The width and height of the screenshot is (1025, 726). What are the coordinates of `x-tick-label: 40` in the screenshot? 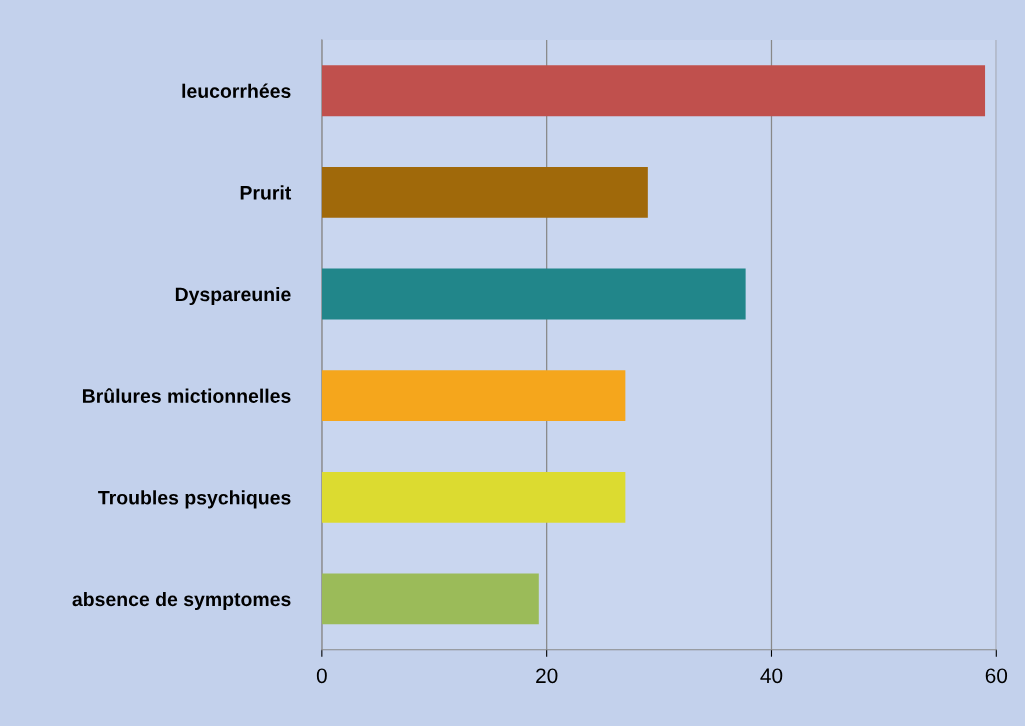 It's located at (771, 676).